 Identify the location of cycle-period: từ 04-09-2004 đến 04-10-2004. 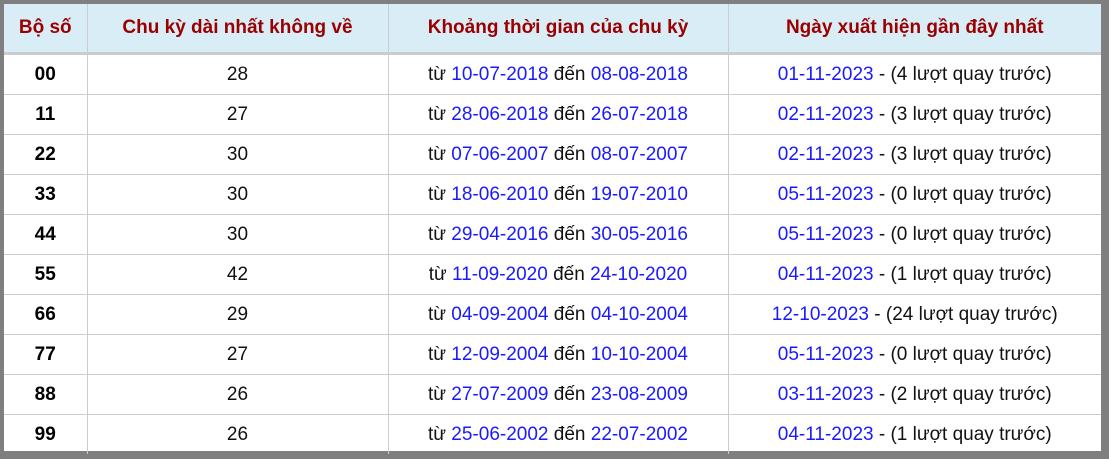
(558, 314).